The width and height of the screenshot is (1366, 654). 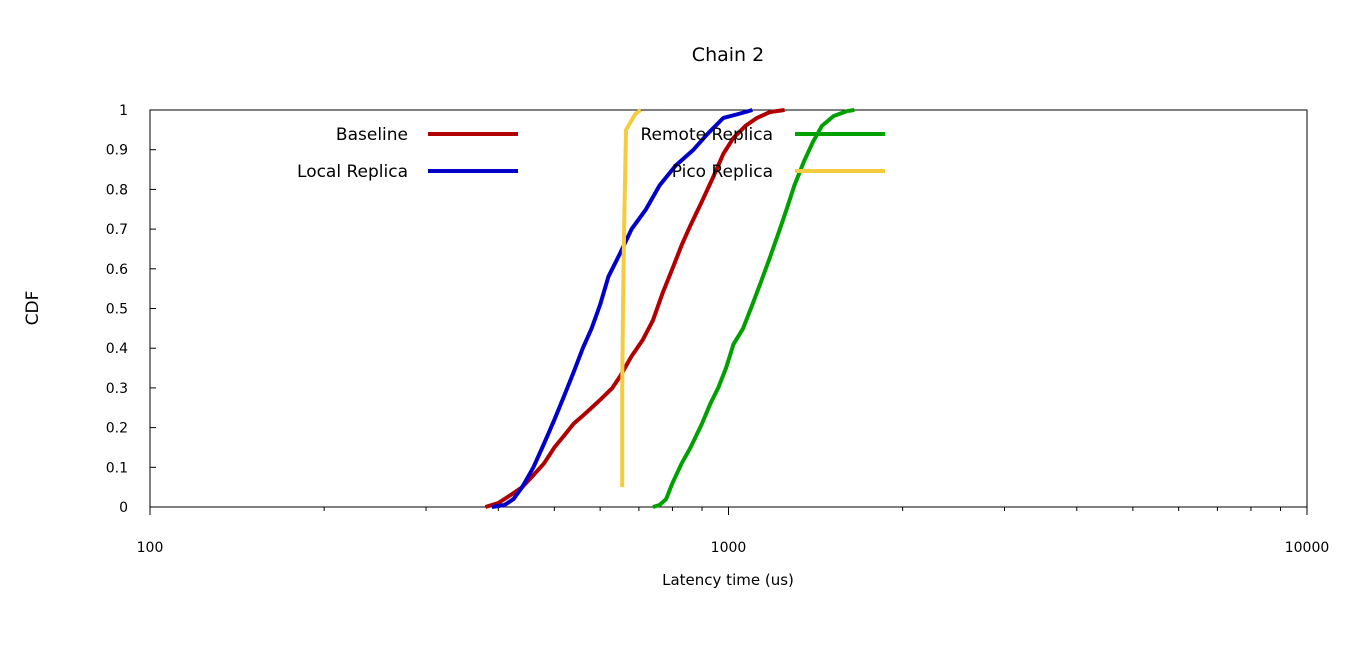 I want to click on y-tick-label-5: 0.5, so click(x=117, y=310).